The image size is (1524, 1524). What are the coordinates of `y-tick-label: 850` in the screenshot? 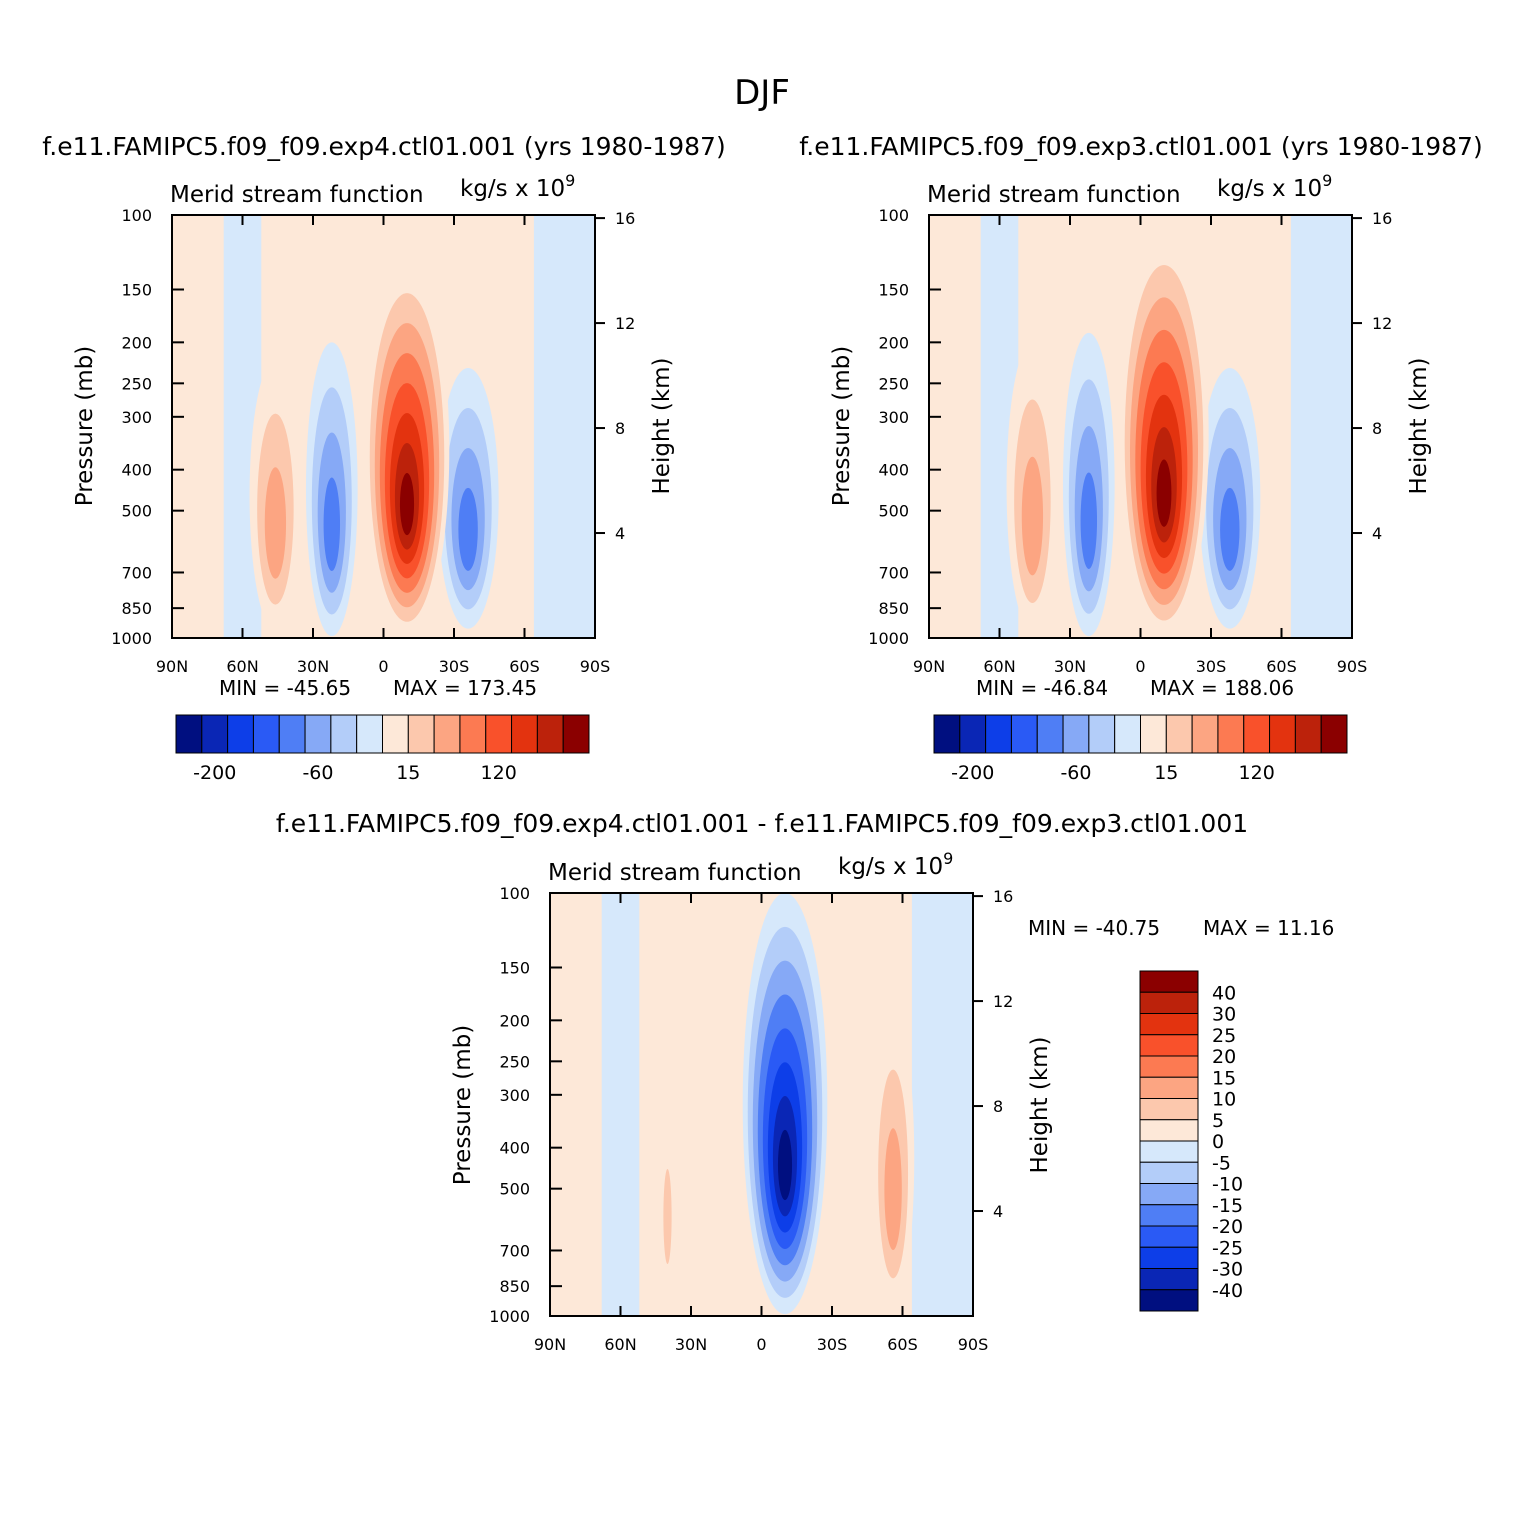 It's located at (893, 608).